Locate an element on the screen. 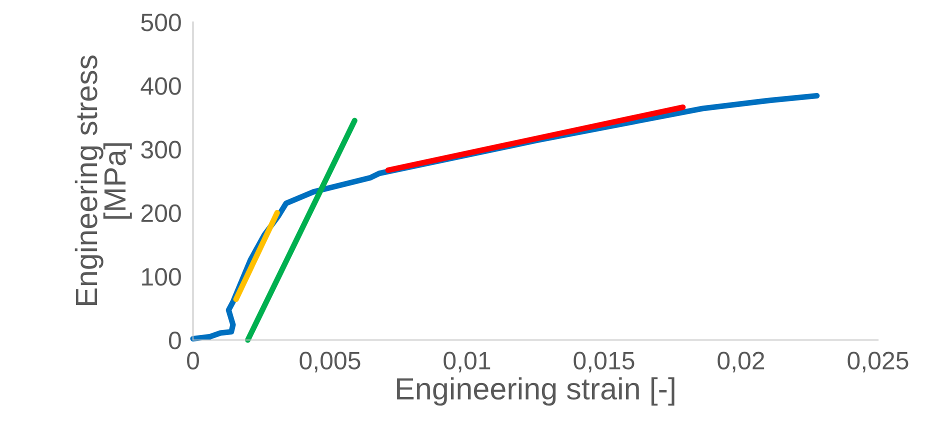  x-tick-label: 0,025 is located at coordinates (878, 362).